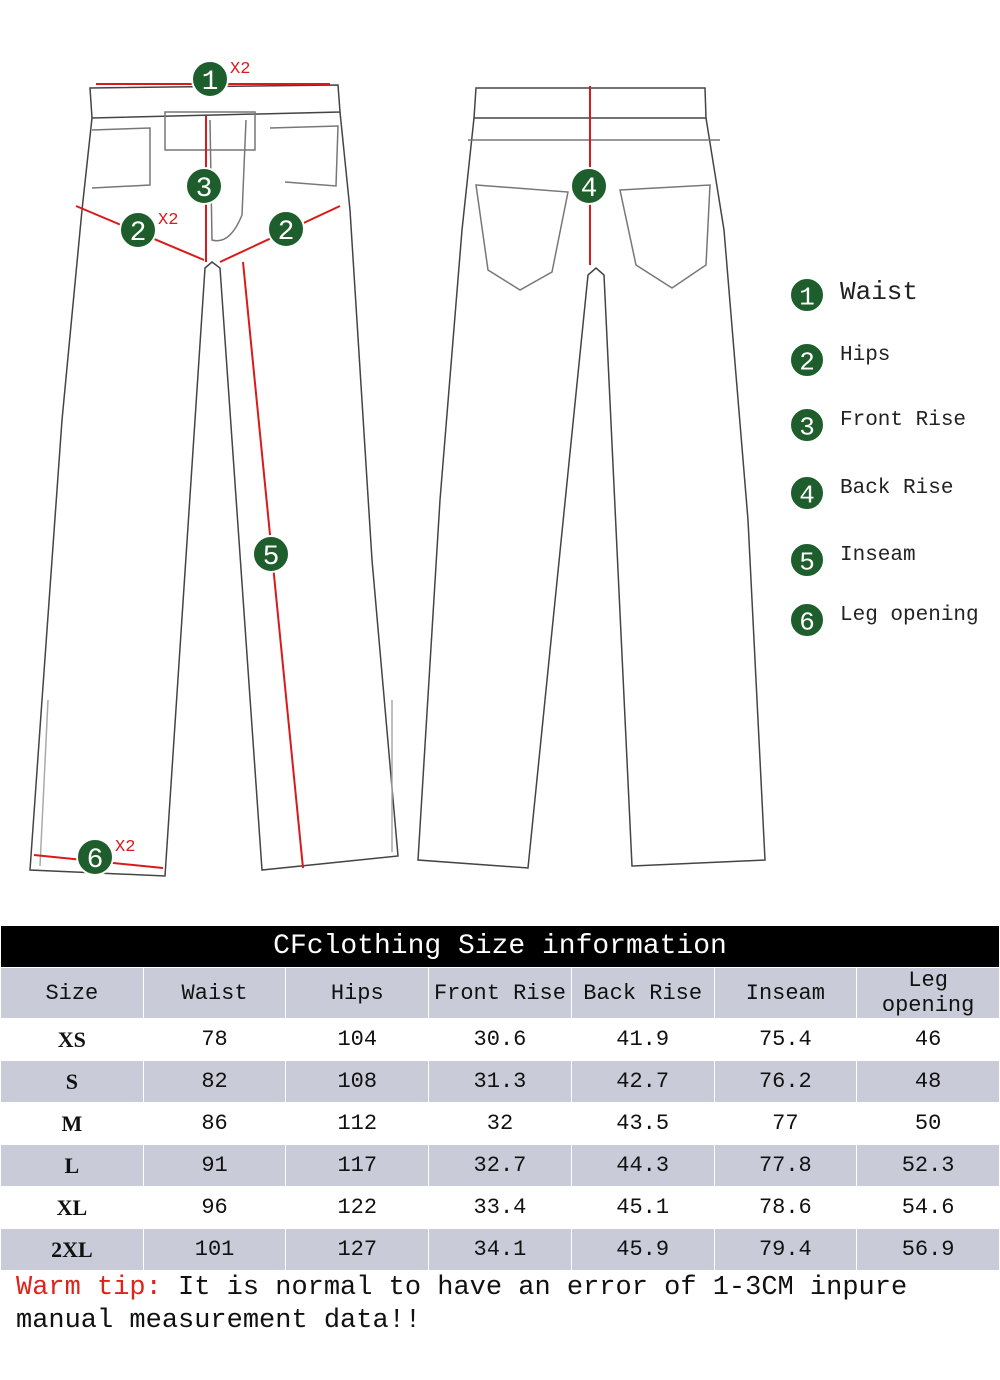  I want to click on size-cell: XS, so click(72, 1039).